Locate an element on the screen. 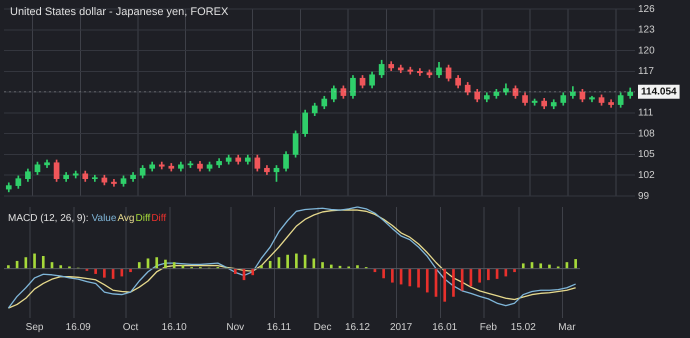  x-tick-label: 16.12 is located at coordinates (357, 327).